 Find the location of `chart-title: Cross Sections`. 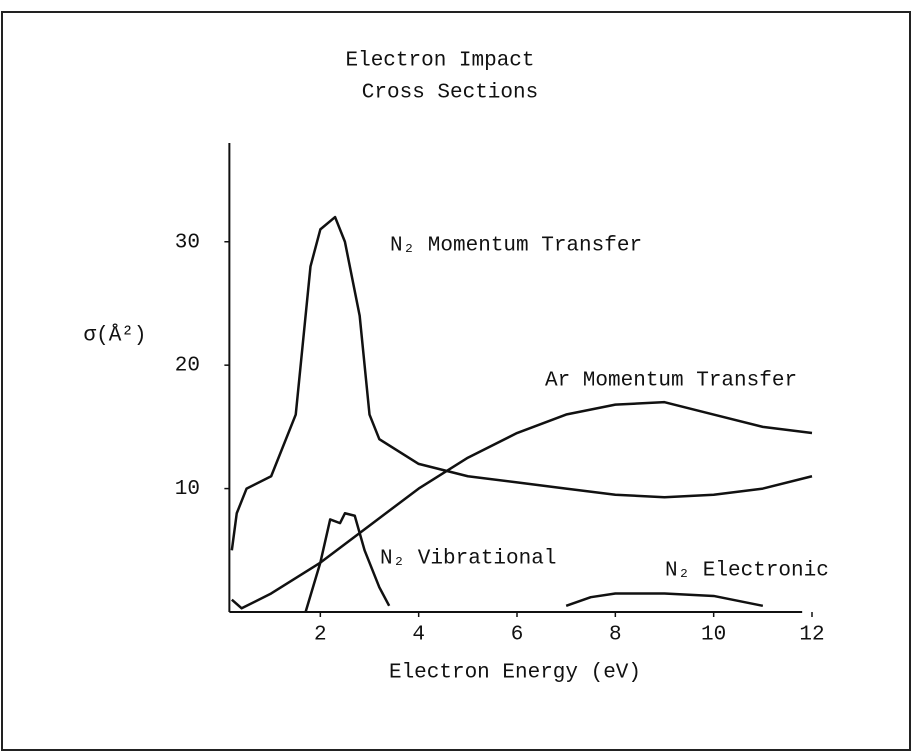

chart-title: Cross Sections is located at coordinates (450, 93).